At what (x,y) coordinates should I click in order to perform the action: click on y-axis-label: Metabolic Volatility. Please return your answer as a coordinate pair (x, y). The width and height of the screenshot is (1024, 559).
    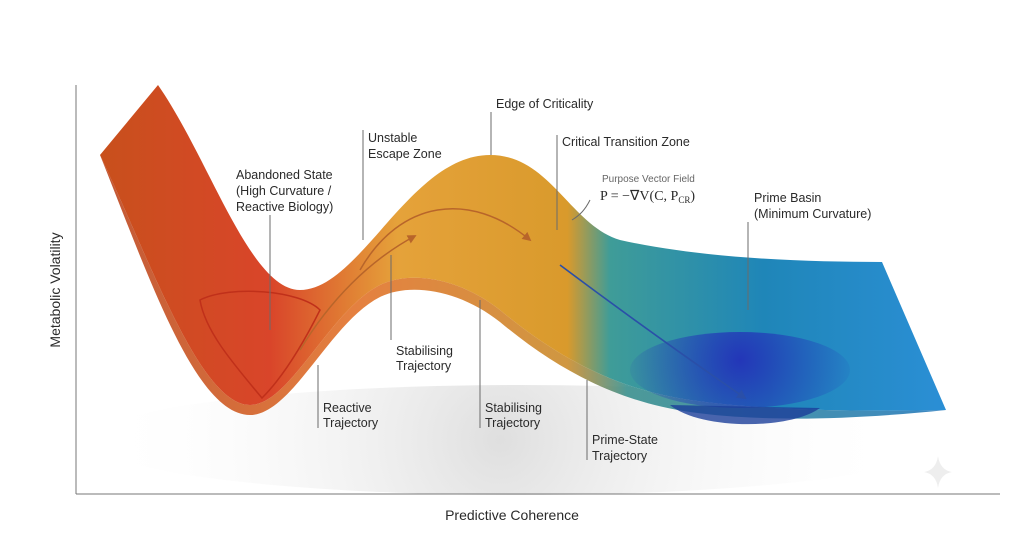
    Looking at the image, I should click on (55, 289).